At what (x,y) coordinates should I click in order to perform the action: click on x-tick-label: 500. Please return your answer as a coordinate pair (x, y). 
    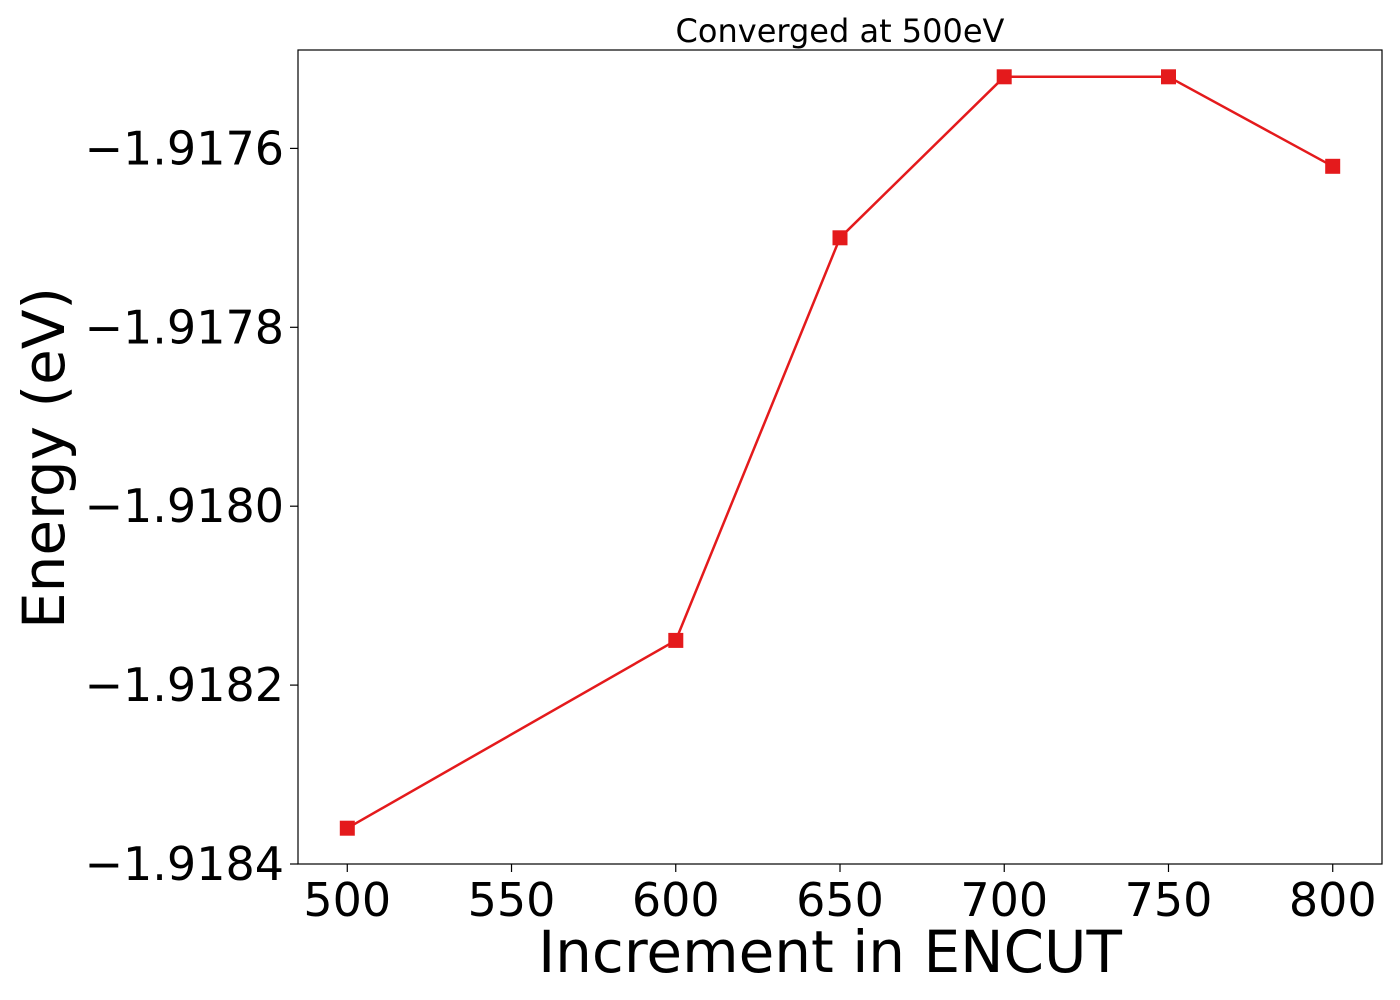
    Looking at the image, I should click on (347, 900).